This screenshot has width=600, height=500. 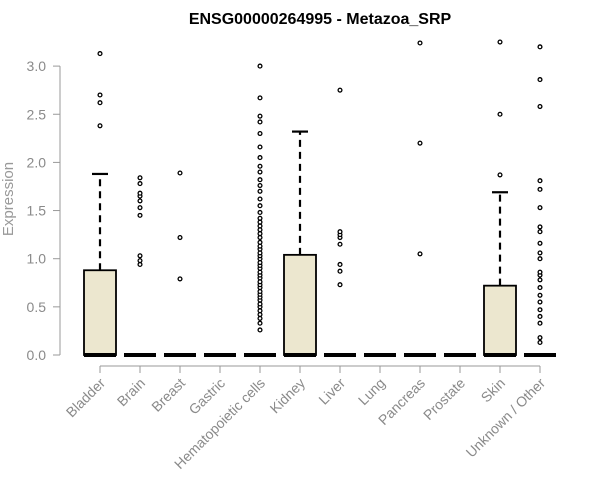 I want to click on y-axis-label: Expression, so click(x=8, y=199).